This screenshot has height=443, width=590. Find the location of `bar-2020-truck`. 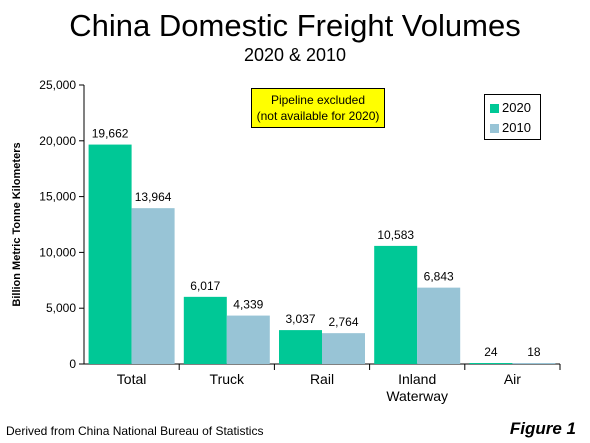

bar-2020-truck is located at coordinates (205, 330).